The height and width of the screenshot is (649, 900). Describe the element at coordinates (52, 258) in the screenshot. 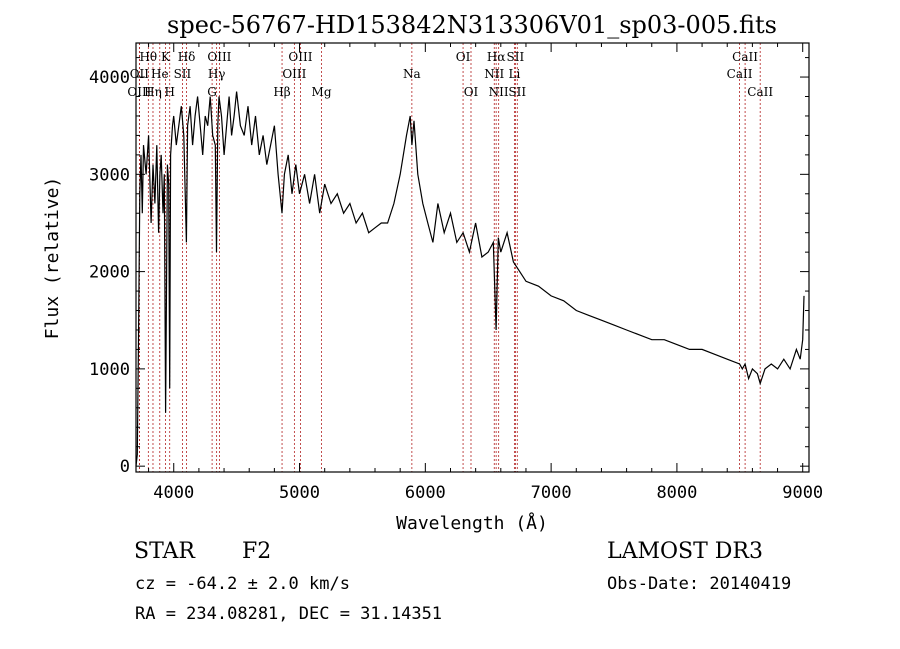

I see `y-axis-label: Flux (relative)` at that location.